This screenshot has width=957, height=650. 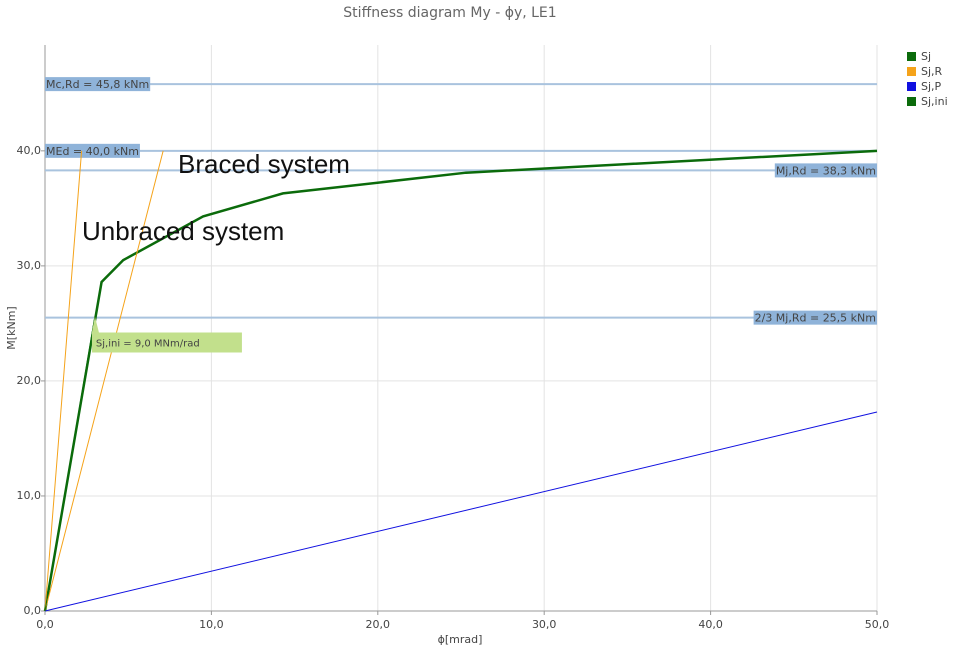 I want to click on y-axis-label: M[kNm], so click(x=11, y=327).